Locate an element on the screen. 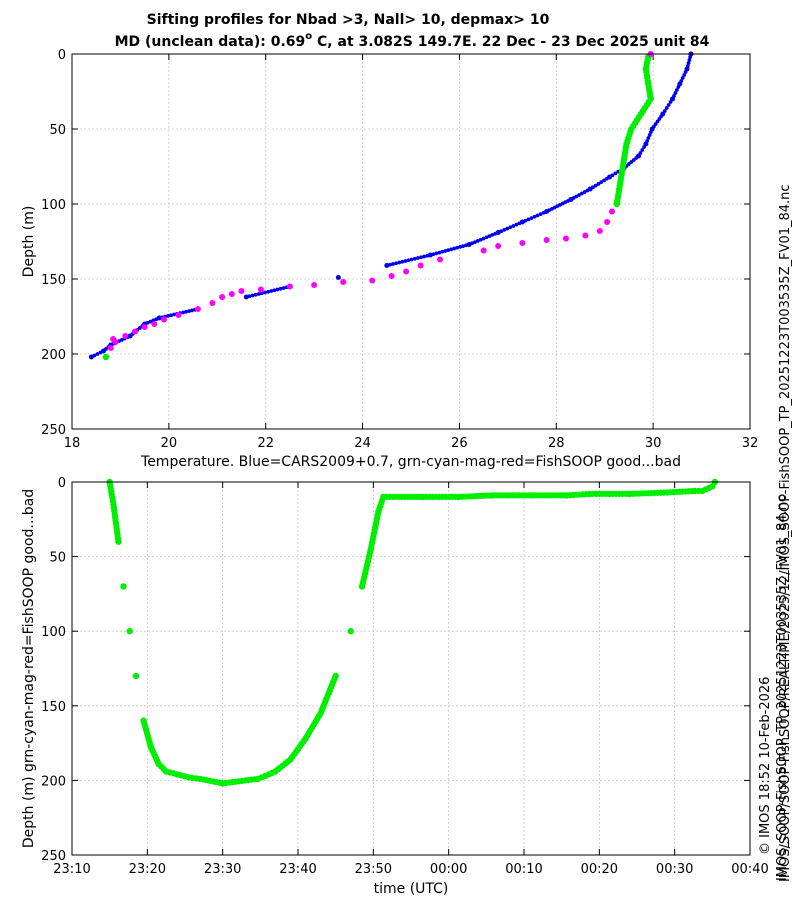 Image resolution: width=800 pixels, height=900 pixels. x-tick-label: 32 is located at coordinates (750, 443).